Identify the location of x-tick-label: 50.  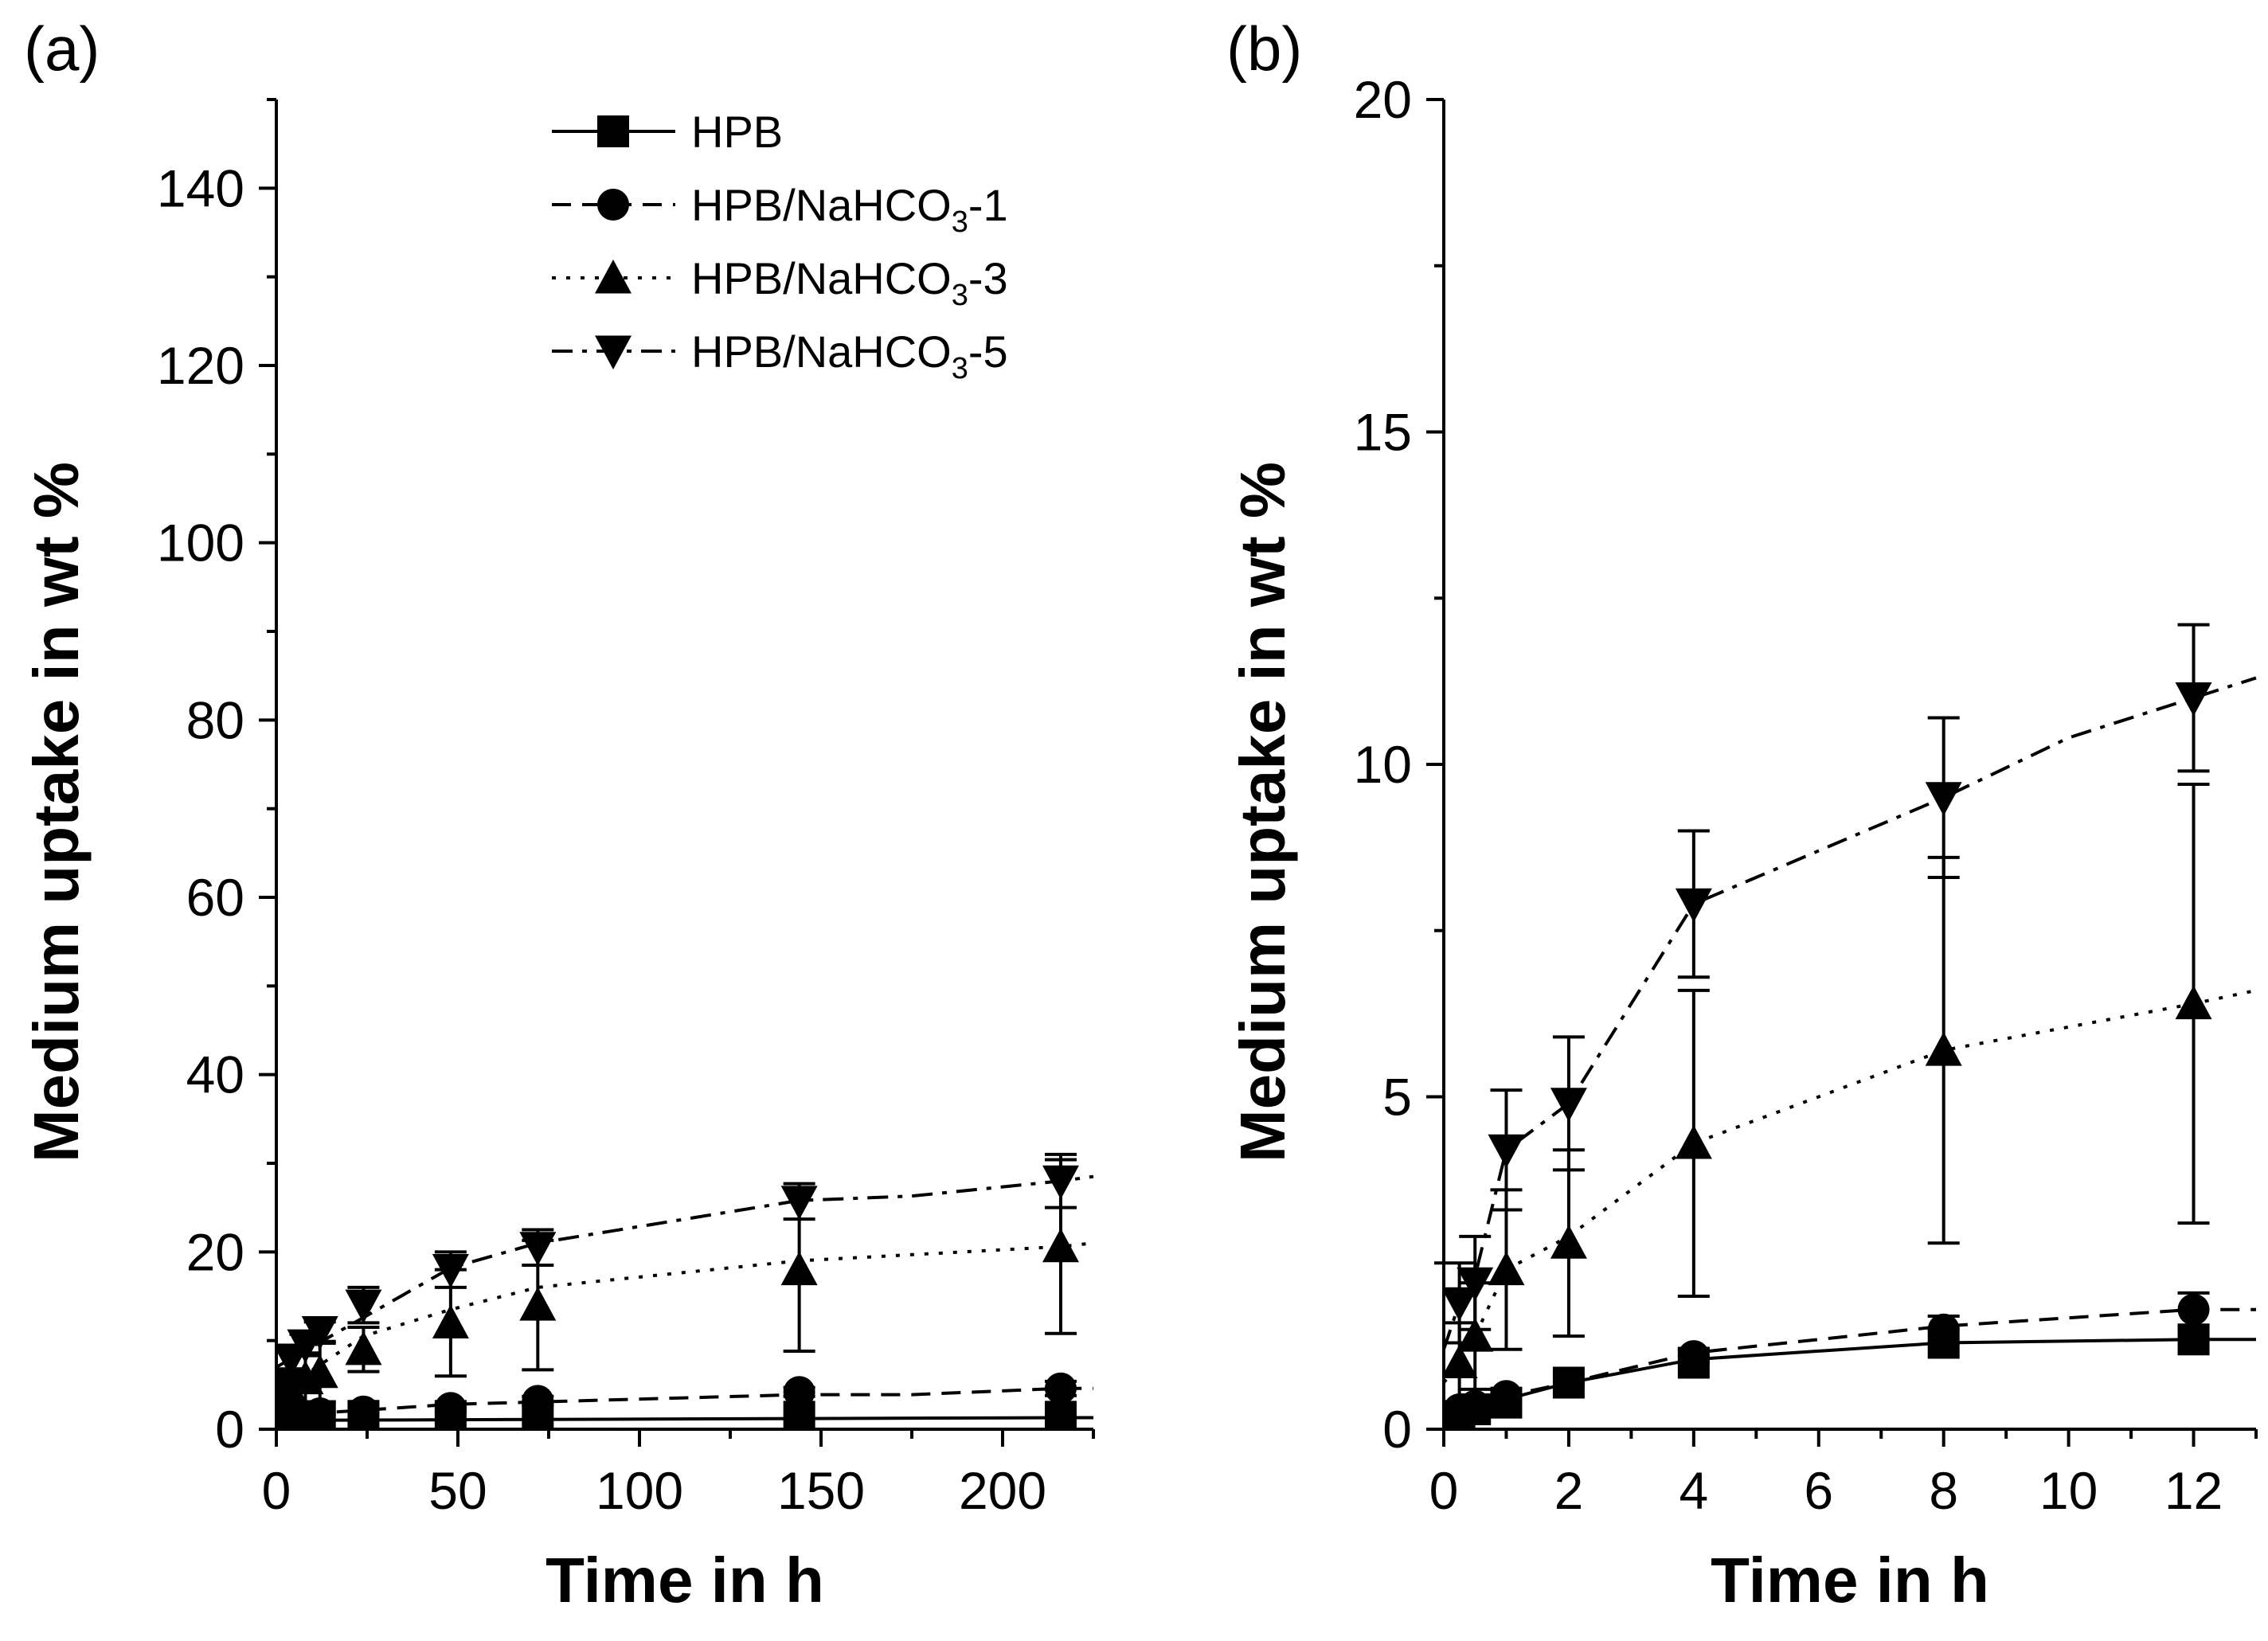
(457, 1490).